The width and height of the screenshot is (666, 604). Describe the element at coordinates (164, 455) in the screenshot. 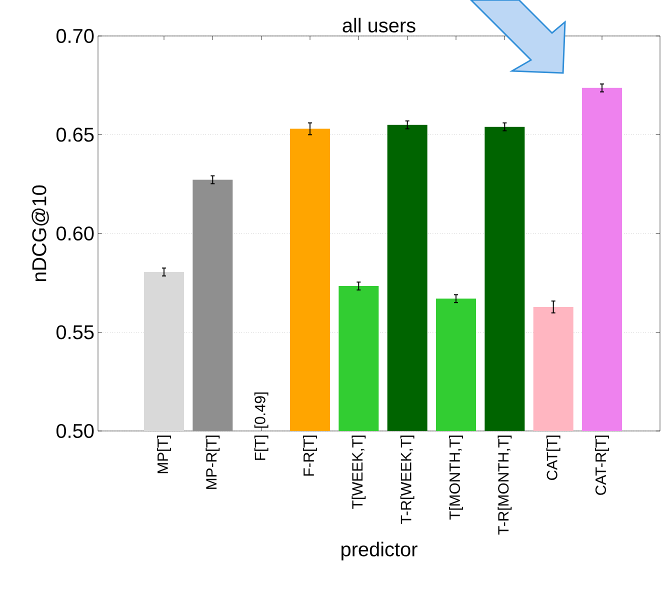

I see `x-tick-label: MP[T]` at that location.